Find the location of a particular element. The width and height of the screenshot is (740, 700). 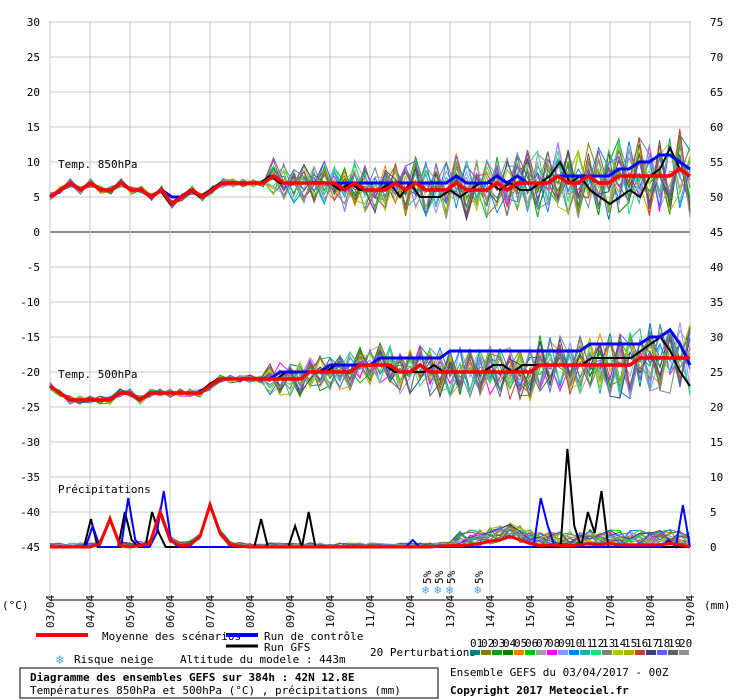

y-right-tick-label: 40 is located at coordinates (716, 267).